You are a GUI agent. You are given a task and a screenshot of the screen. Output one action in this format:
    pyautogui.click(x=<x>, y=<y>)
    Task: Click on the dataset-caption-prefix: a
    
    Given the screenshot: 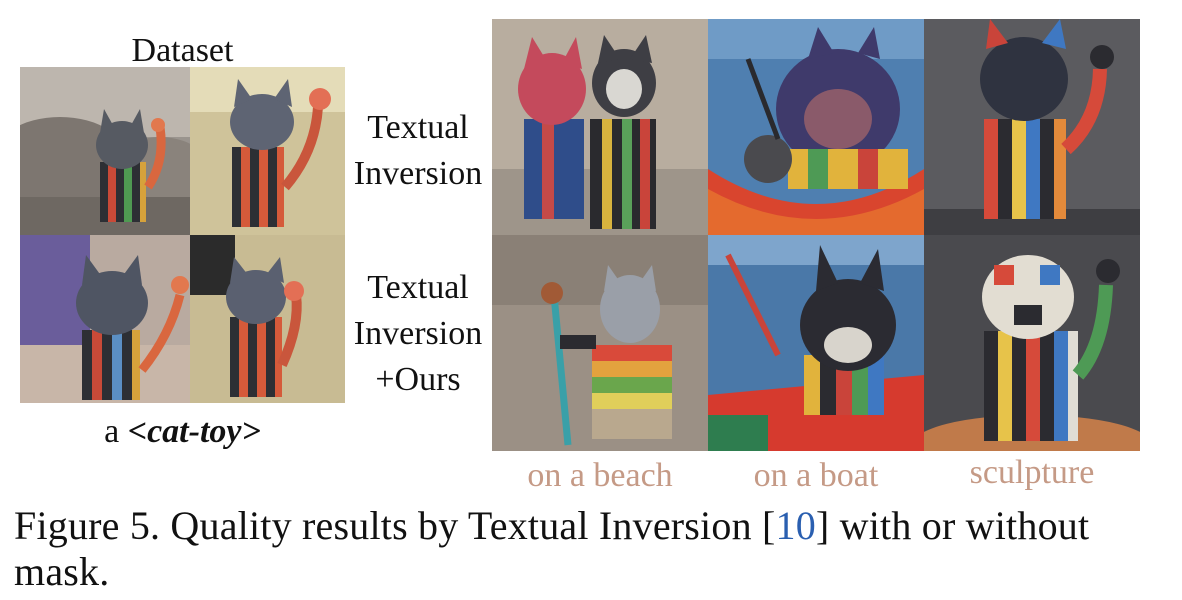 What is the action you would take?
    pyautogui.click(x=116, y=431)
    